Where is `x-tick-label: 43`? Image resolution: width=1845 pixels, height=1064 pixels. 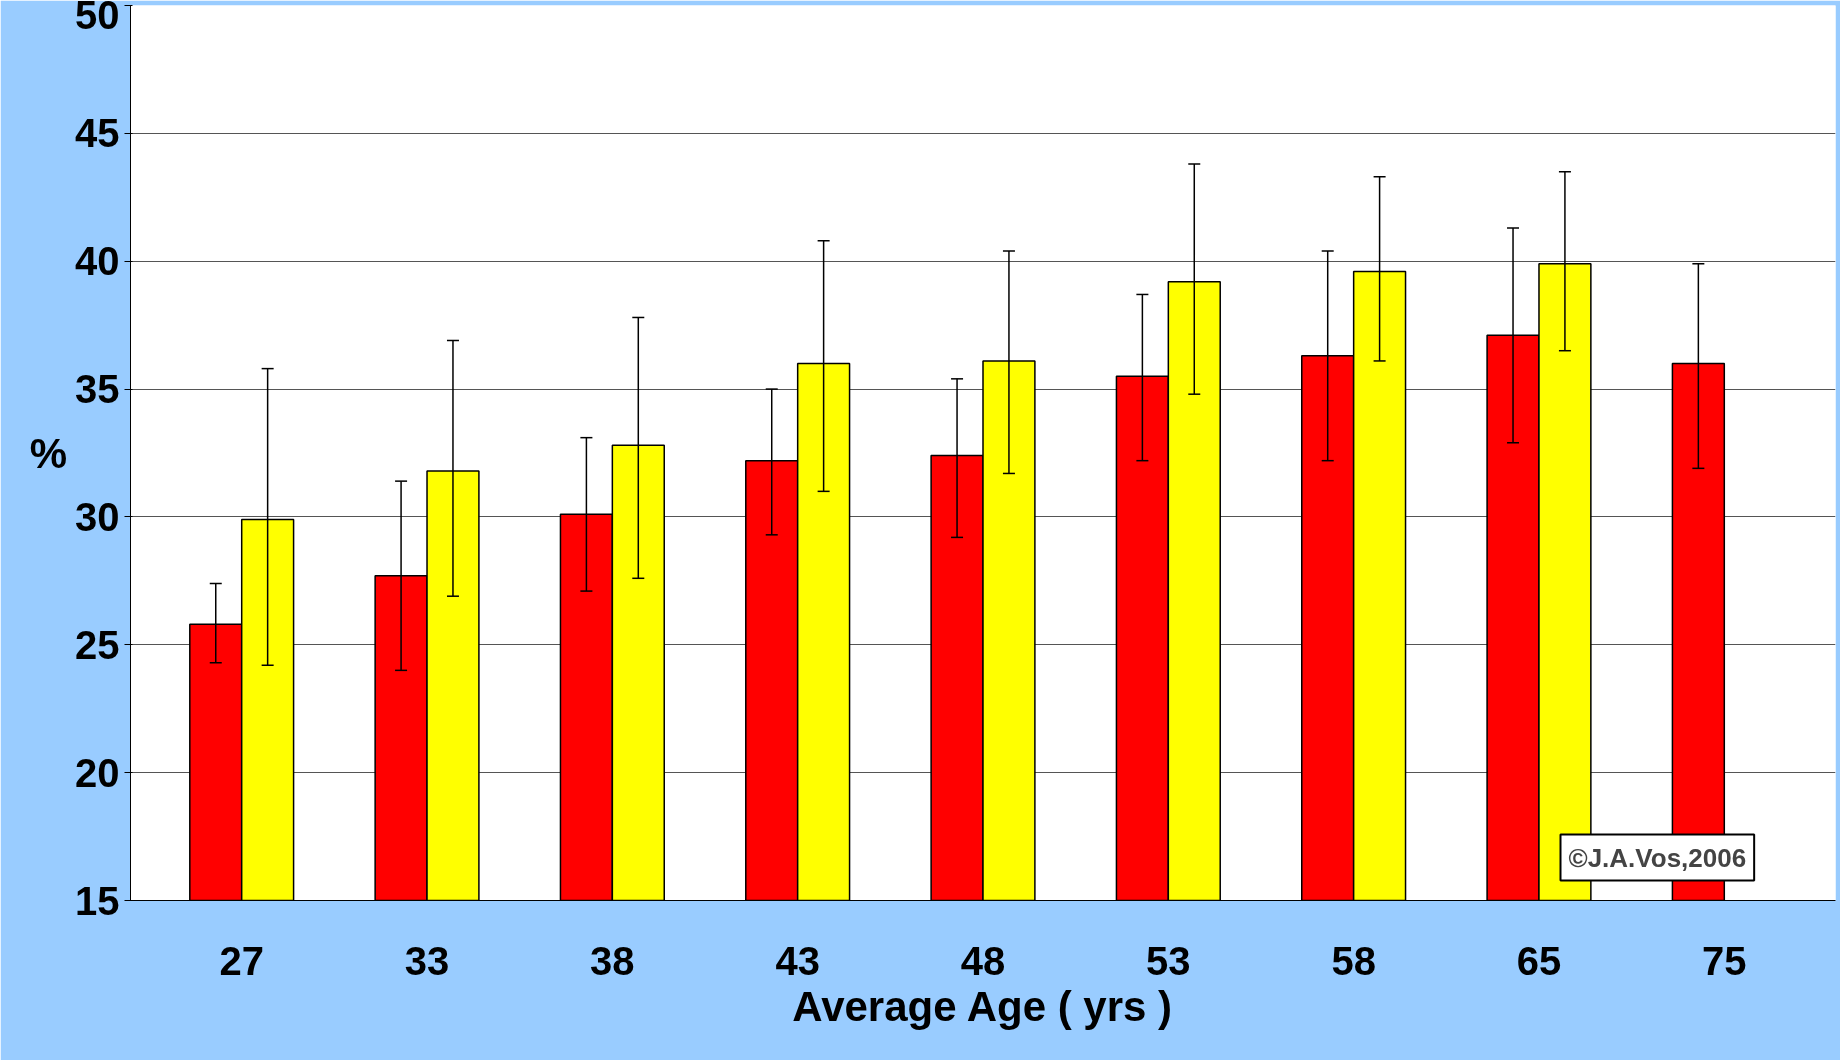
x-tick-label: 43 is located at coordinates (797, 960).